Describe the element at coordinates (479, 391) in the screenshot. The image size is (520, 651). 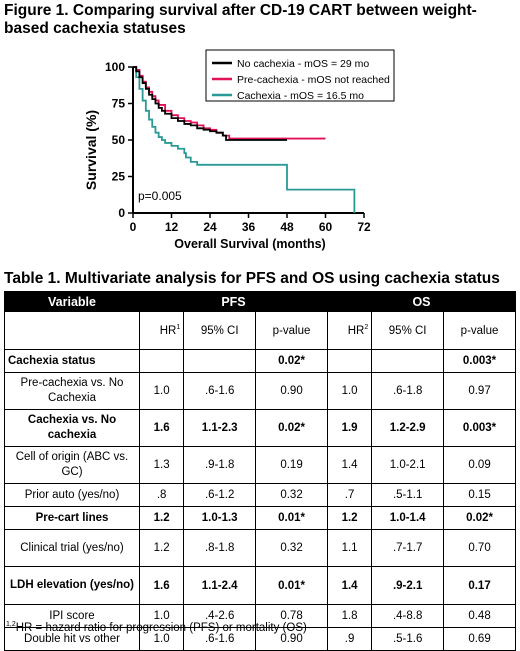
I see `cell-os-p: 0.97` at that location.